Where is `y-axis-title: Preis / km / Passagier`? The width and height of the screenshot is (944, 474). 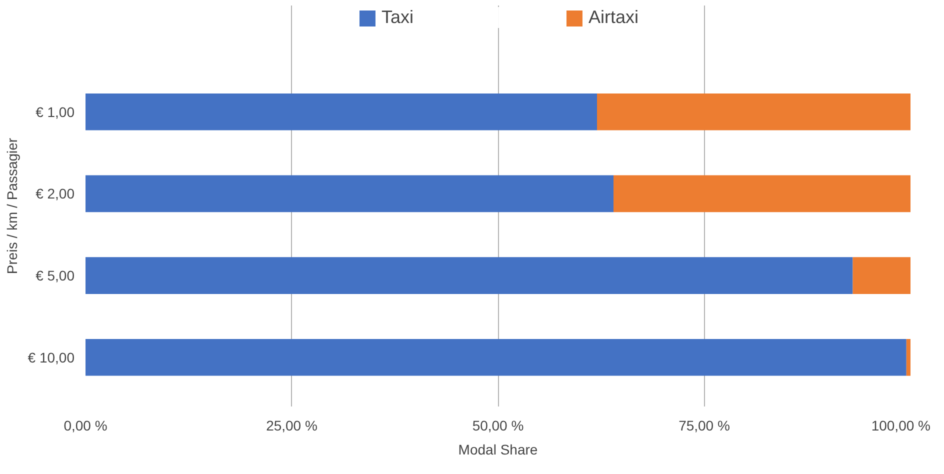
y-axis-title: Preis / km / Passagier is located at coordinates (12, 206).